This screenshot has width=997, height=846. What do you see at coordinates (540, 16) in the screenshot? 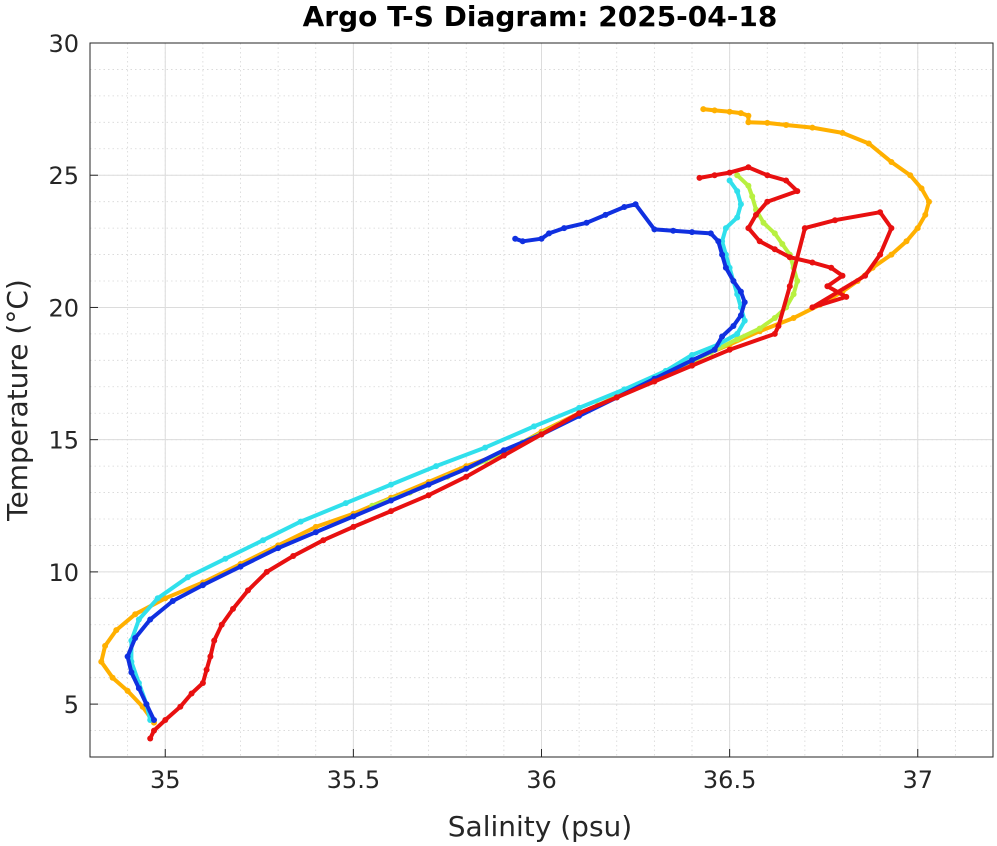
I see `chart-title: Argo T-S Diagram: 2025-04-18` at bounding box center [540, 16].